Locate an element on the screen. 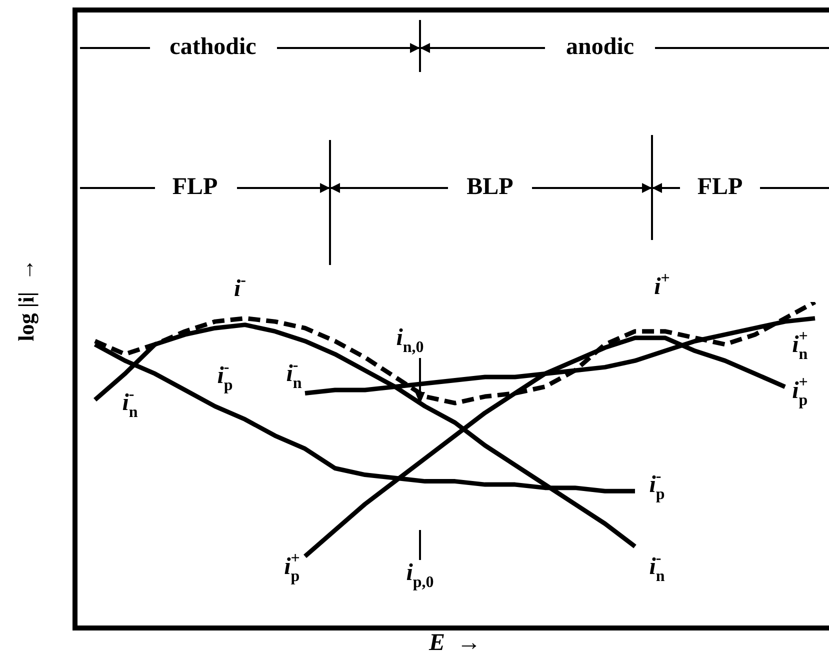 The width and height of the screenshot is (829, 657). text: i- is located at coordinates (240, 287).